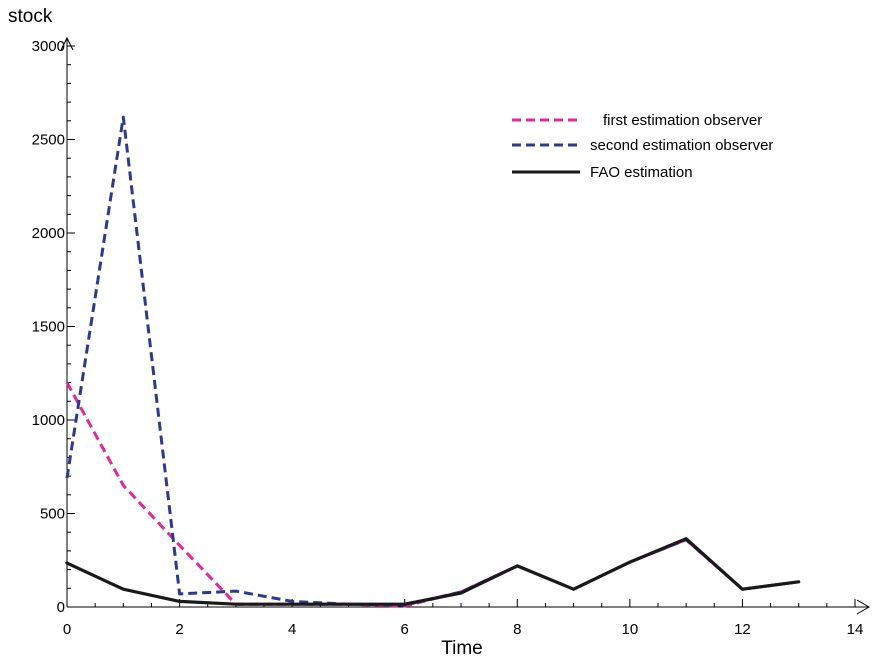 The image size is (877, 662). What do you see at coordinates (681, 145) in the screenshot?
I see `legend-label: second estimation observer` at bounding box center [681, 145].